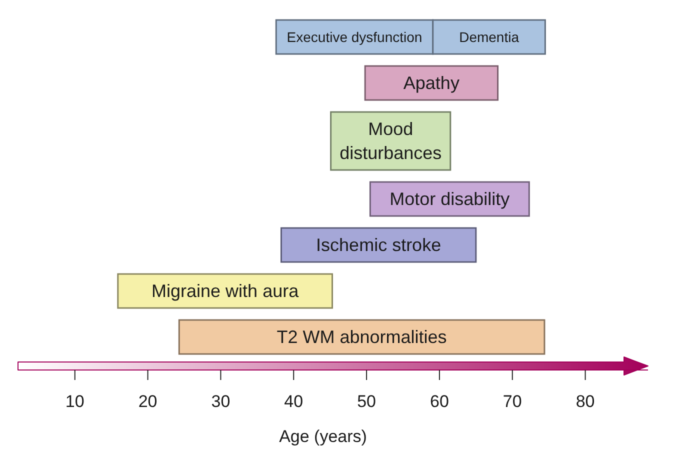 This screenshot has height=449, width=680. I want to click on x-tick-label: 70, so click(512, 401).